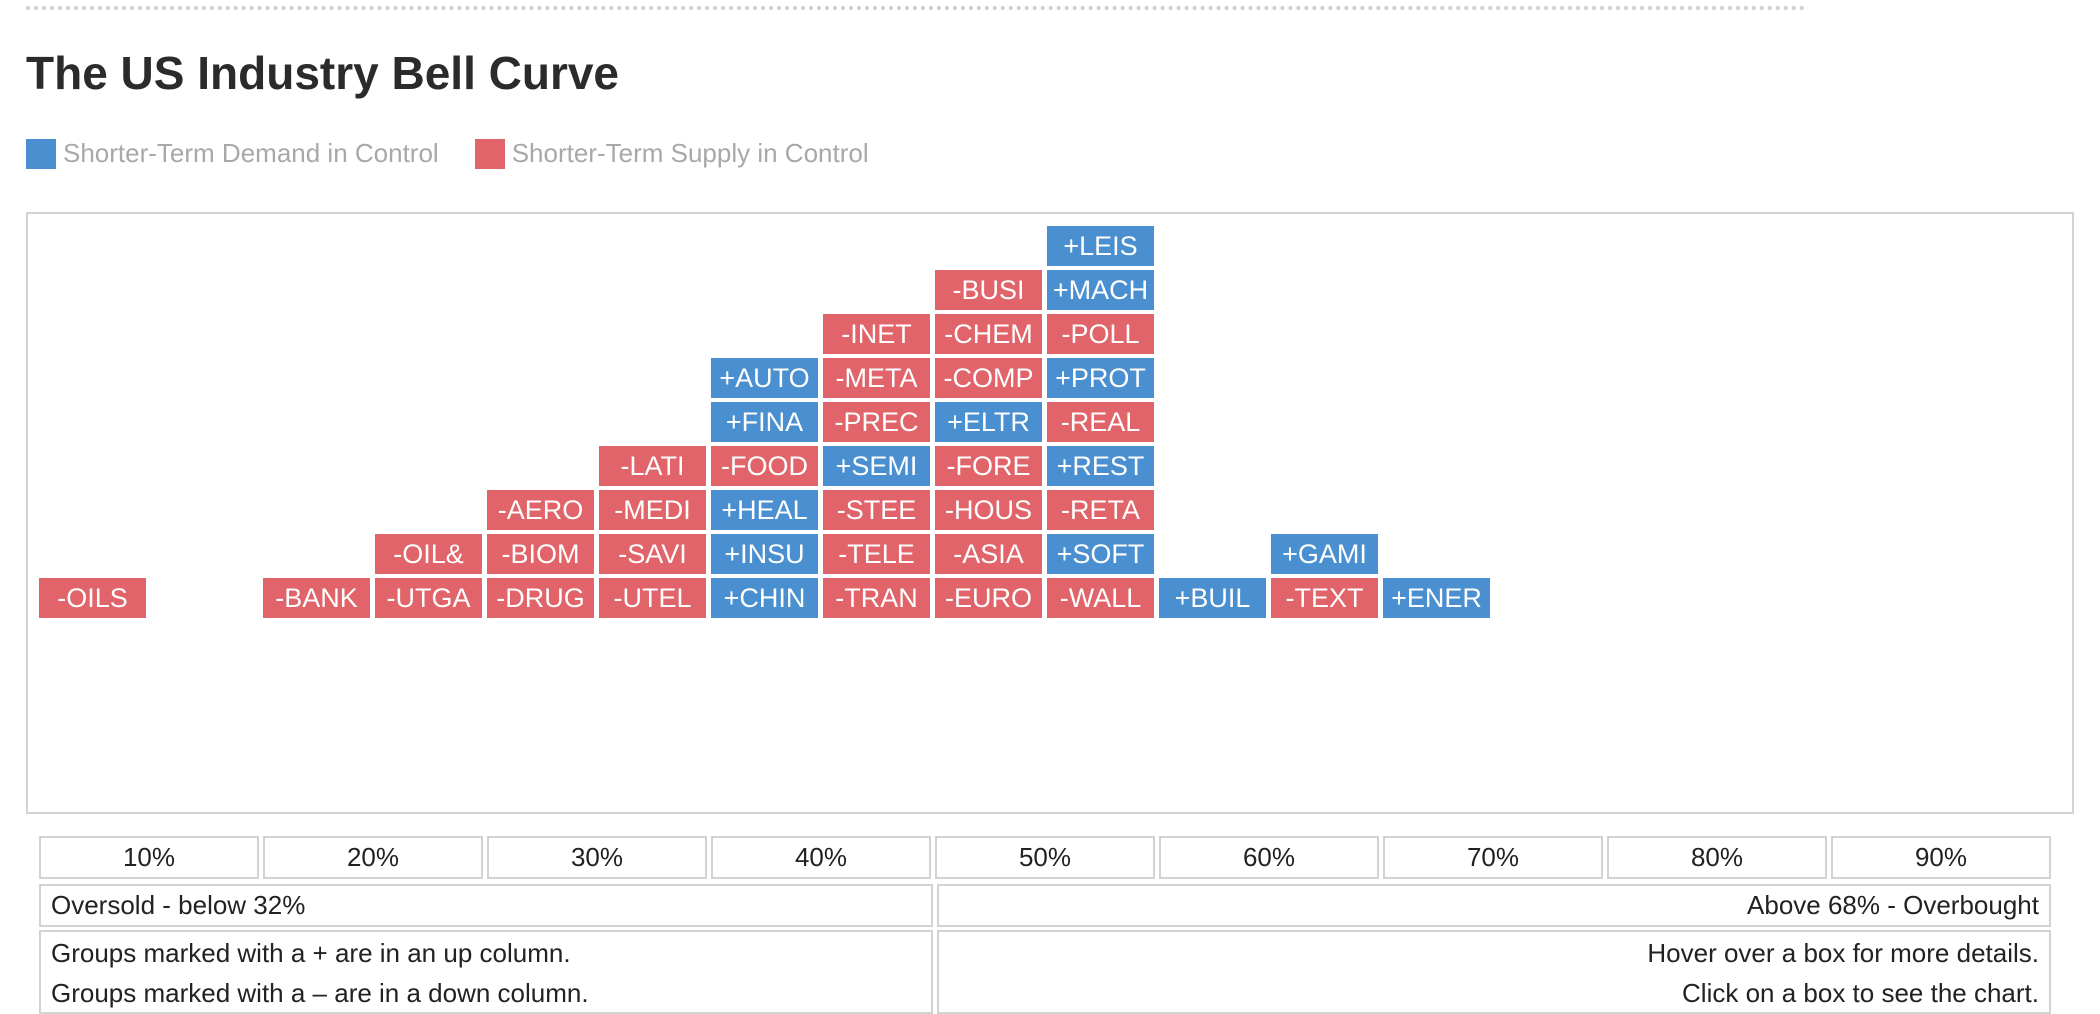  What do you see at coordinates (876, 598) in the screenshot?
I see `industry-box-tran: -TRAN` at bounding box center [876, 598].